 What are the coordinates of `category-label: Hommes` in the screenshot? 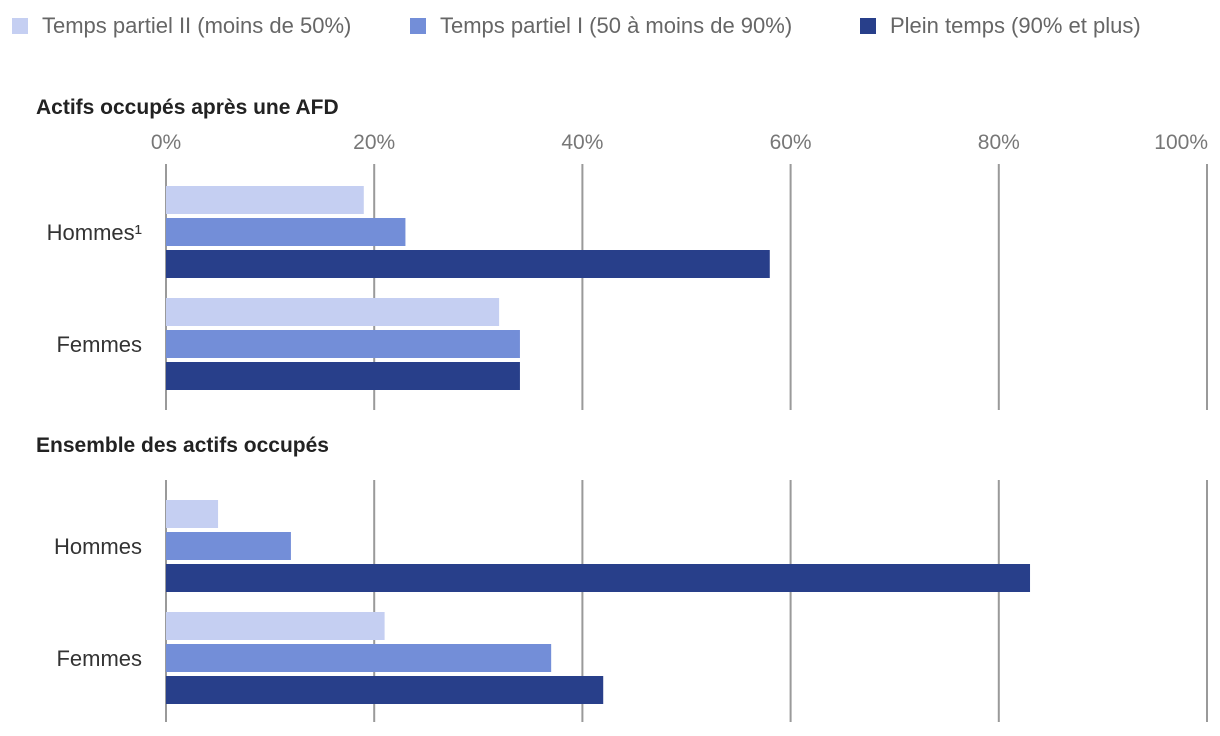 It's located at (98, 546).